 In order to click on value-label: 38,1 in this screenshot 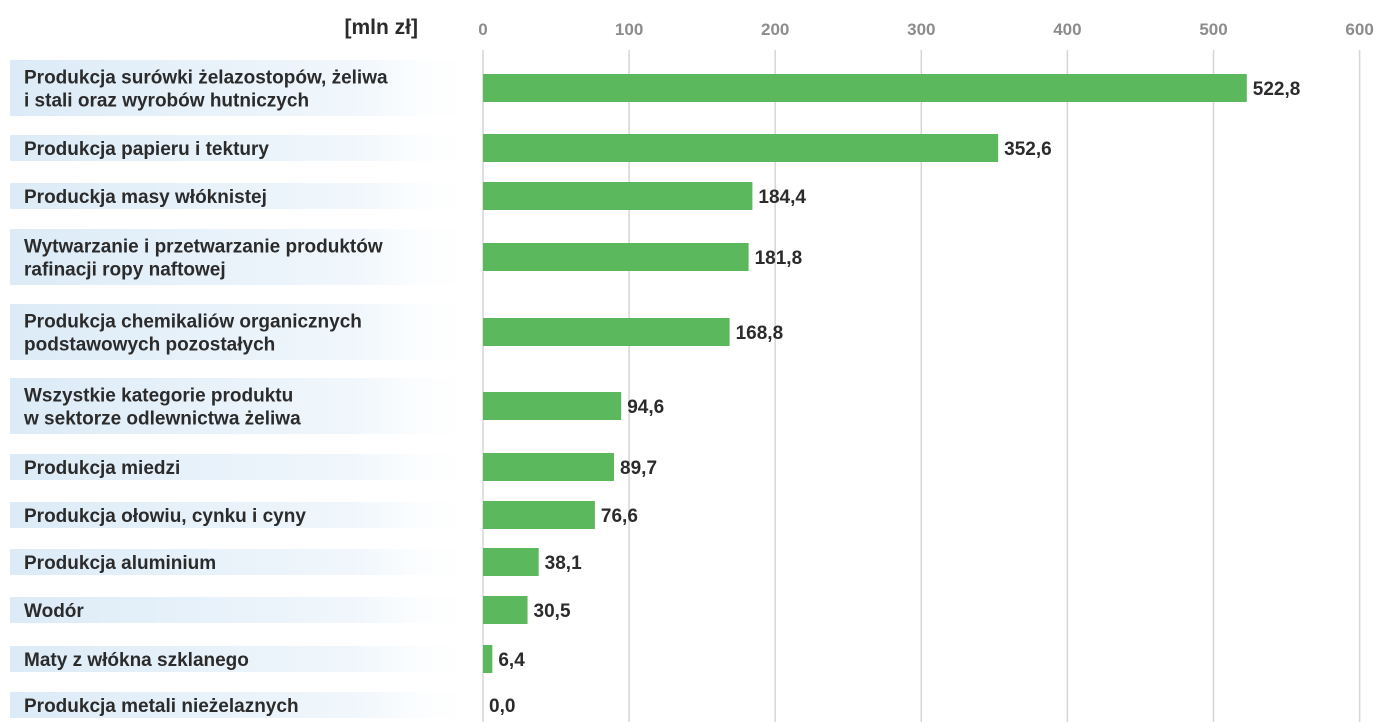, I will do `click(563, 563)`.